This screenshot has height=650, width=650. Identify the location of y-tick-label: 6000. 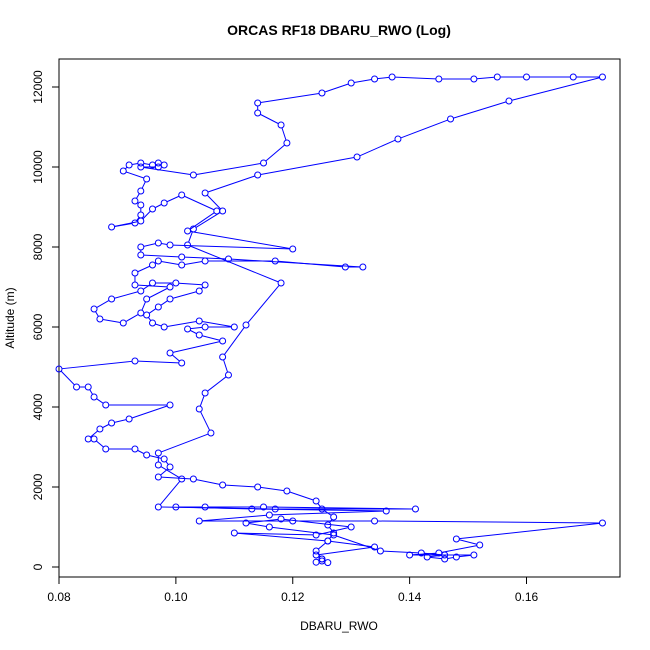
(38, 326).